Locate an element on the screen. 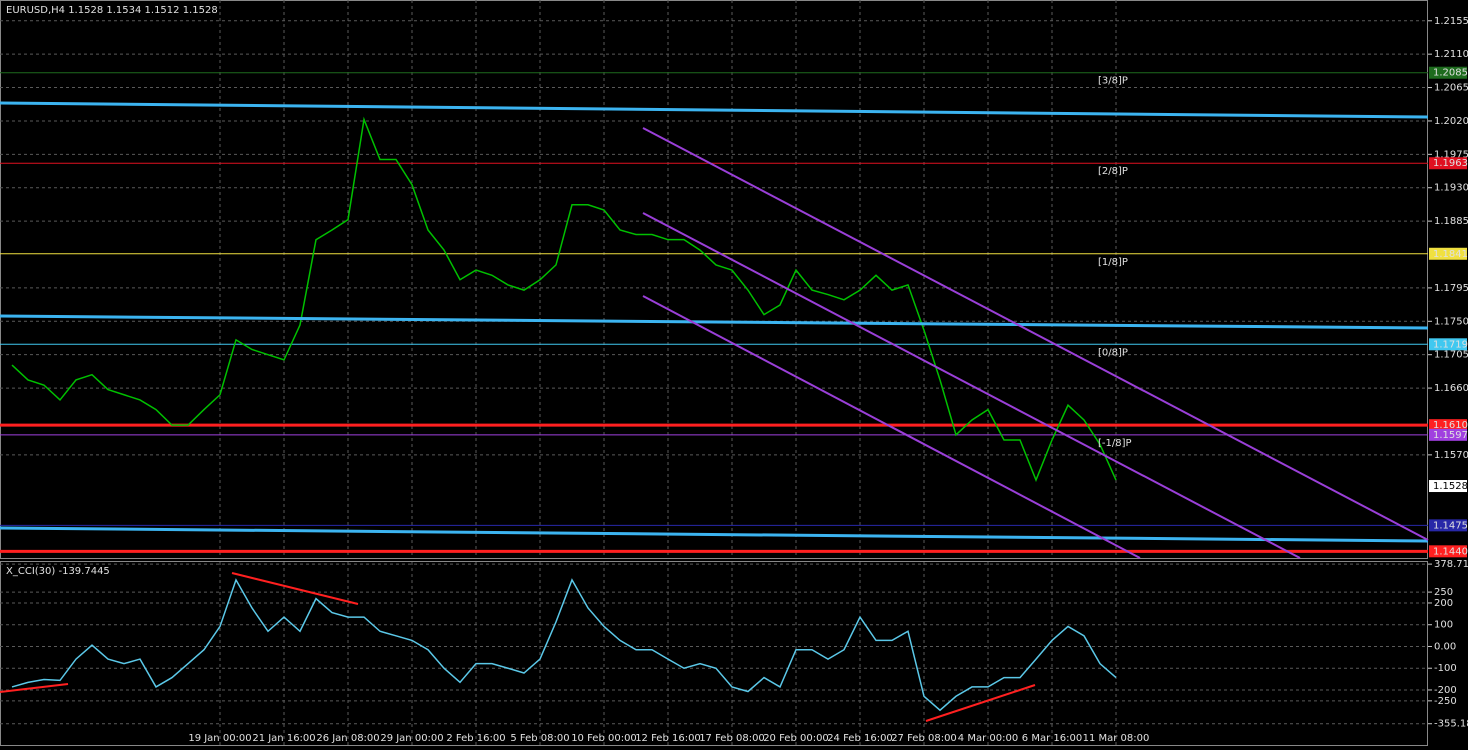  x-tick-label: 24 Feb 16:00 is located at coordinates (860, 738).